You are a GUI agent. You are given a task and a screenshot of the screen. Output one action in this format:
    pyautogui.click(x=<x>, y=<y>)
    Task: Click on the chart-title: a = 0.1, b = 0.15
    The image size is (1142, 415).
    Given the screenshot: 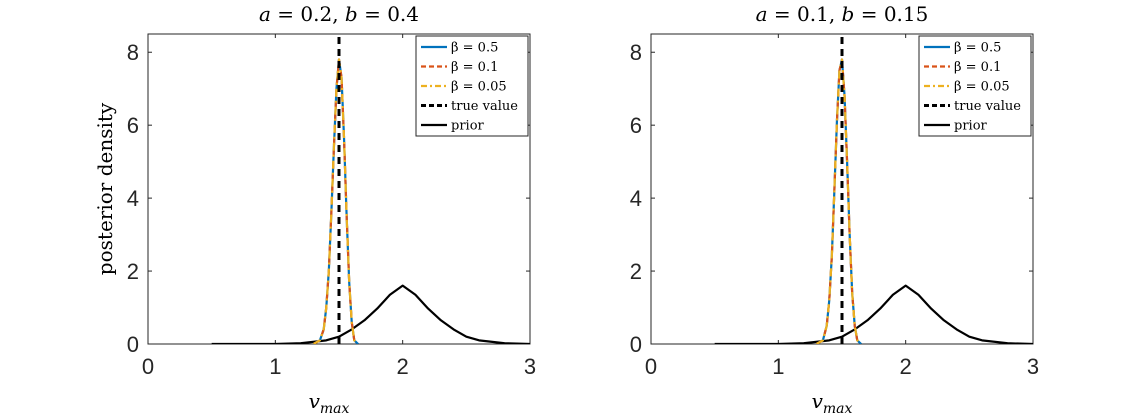 What is the action you would take?
    pyautogui.click(x=842, y=14)
    